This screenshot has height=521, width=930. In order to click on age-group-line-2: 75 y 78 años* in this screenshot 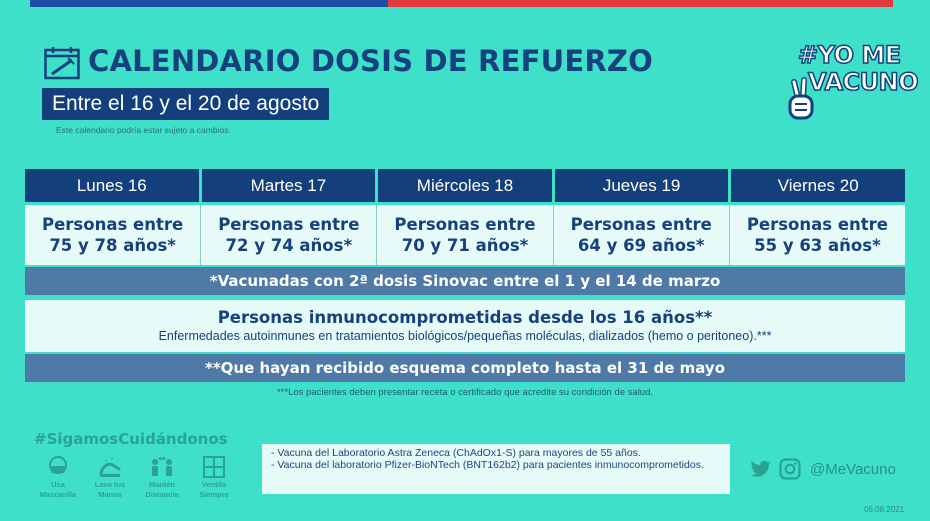, I will do `click(112, 245)`.